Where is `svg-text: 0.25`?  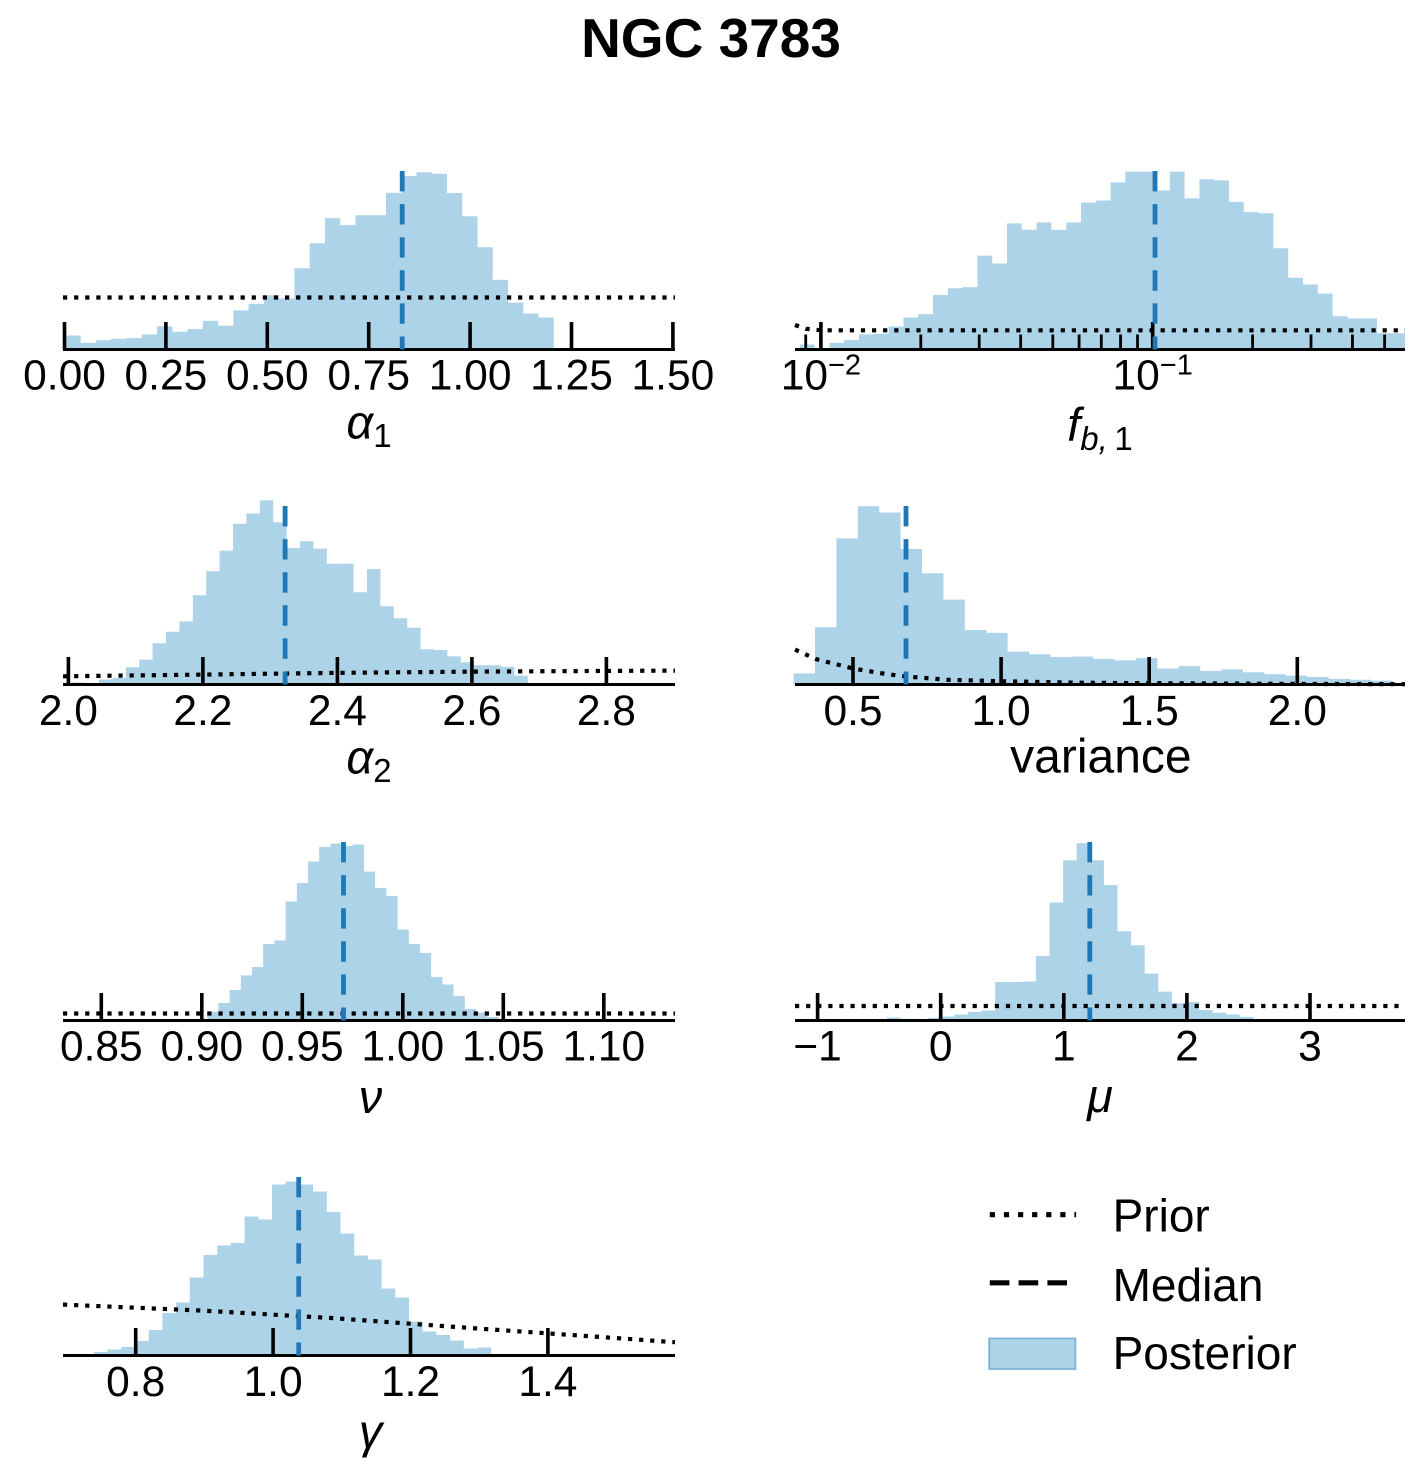
svg-text: 0.25 is located at coordinates (166, 376).